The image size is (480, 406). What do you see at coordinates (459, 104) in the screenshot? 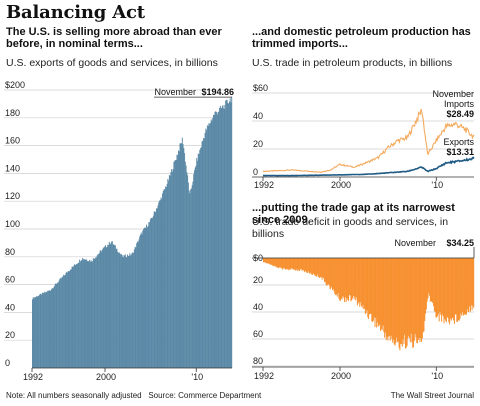
I see `imports-label: Imports` at bounding box center [459, 104].